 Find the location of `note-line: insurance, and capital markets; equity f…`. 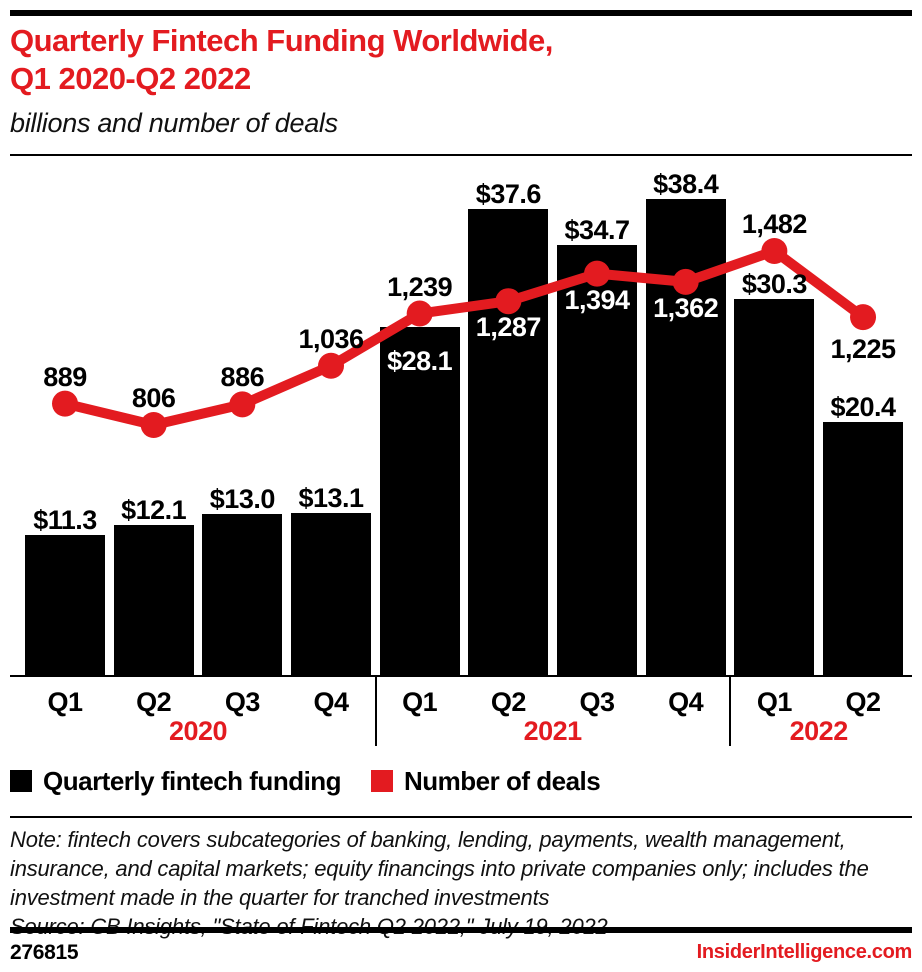

note-line: insurance, and capital markets; equity f… is located at coordinates (439, 868).